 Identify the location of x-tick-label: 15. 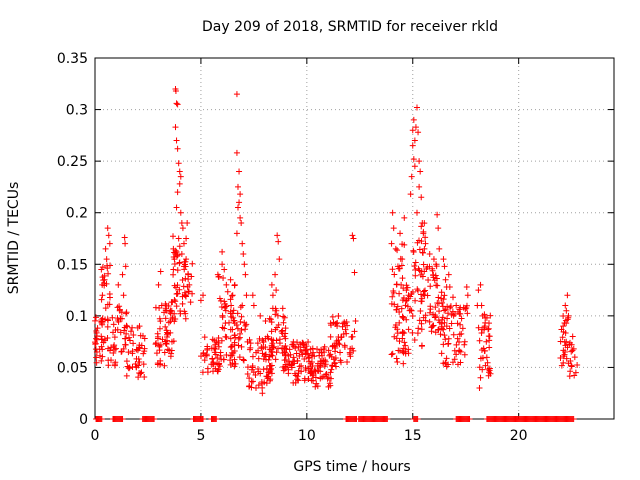
(413, 436).